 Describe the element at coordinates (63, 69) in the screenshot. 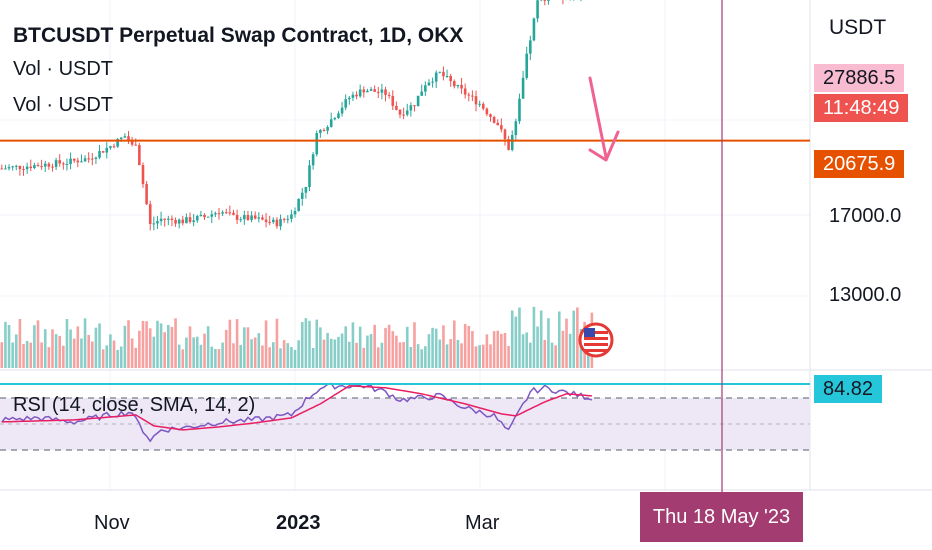

I see `volume-legend-1: Vol · USDT` at that location.